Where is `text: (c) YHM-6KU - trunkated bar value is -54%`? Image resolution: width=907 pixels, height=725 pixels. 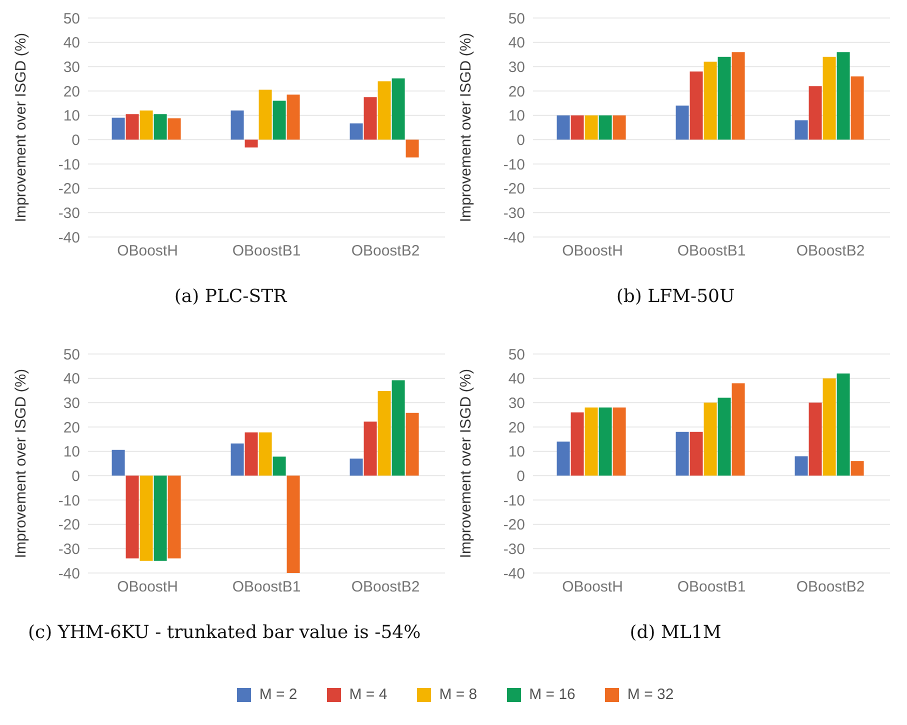 text: (c) YHM-6KU - trunkated bar value is -54% is located at coordinates (224, 633).